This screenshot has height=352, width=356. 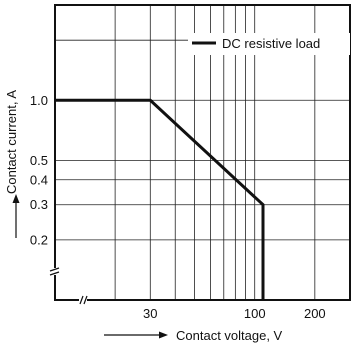 I want to click on y-axis-title: Contact current, A, so click(x=11, y=142).